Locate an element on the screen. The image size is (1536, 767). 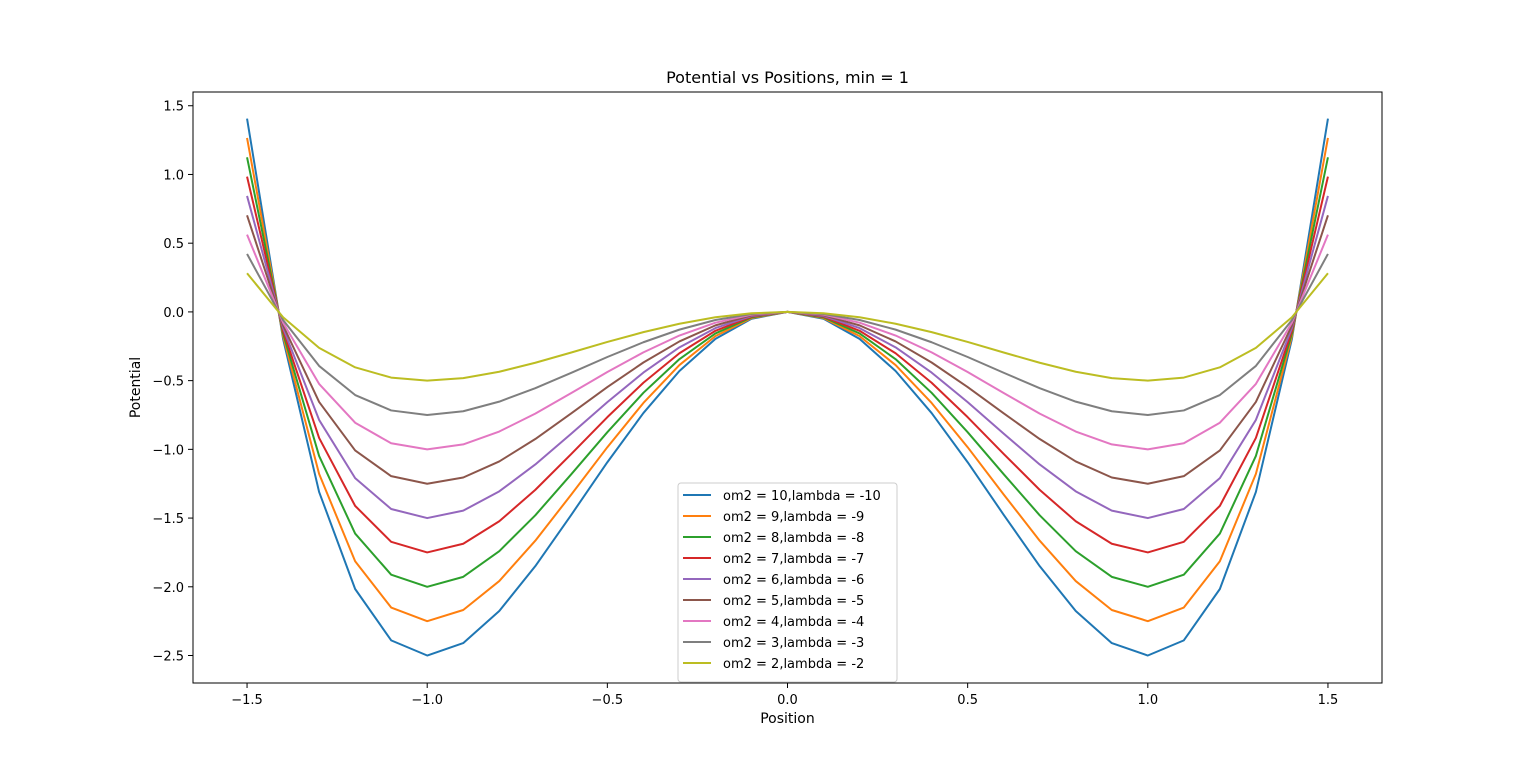
x-tick-label: 0.0 is located at coordinates (787, 700).